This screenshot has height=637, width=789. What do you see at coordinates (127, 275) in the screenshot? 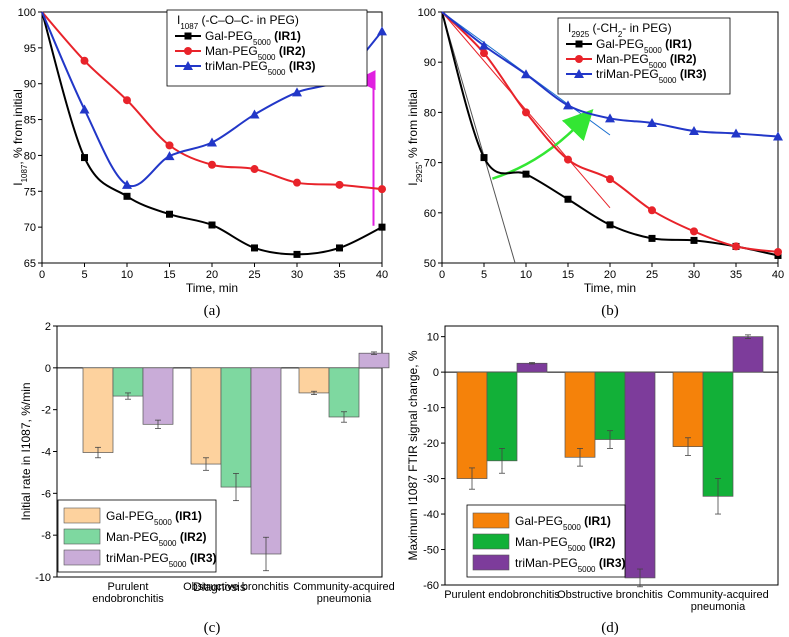
I see `x-tick-label: 10` at bounding box center [127, 275].